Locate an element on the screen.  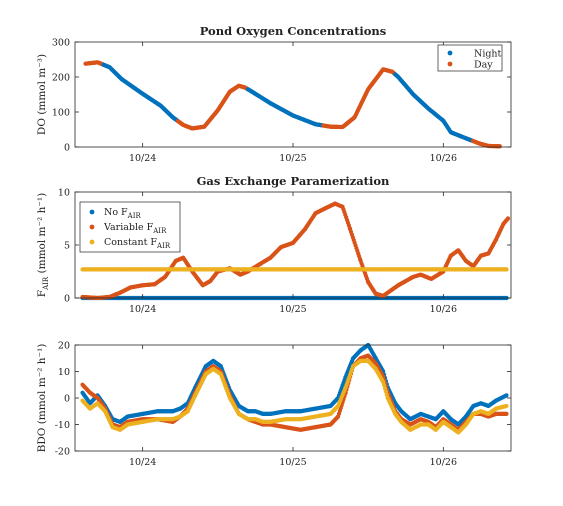
legend-label: Night is located at coordinates (488, 54).